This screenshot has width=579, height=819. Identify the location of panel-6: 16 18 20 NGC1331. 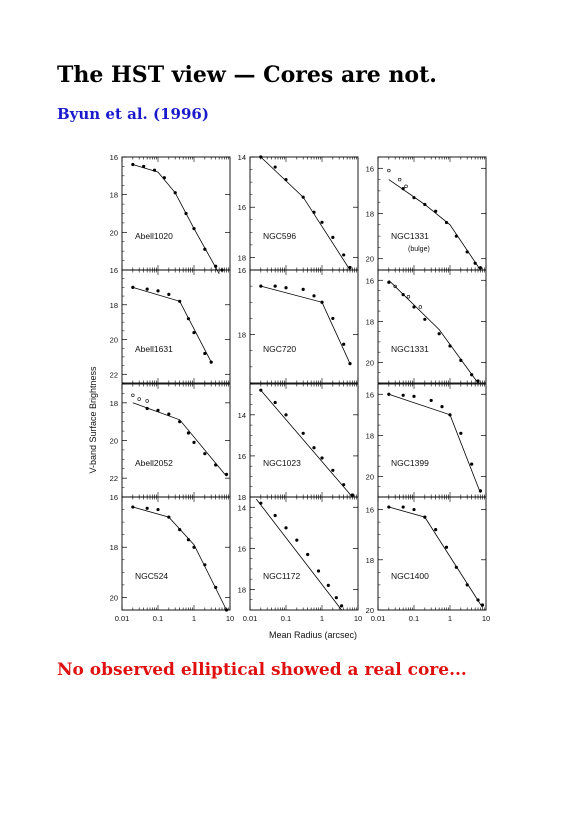
(426, 326).